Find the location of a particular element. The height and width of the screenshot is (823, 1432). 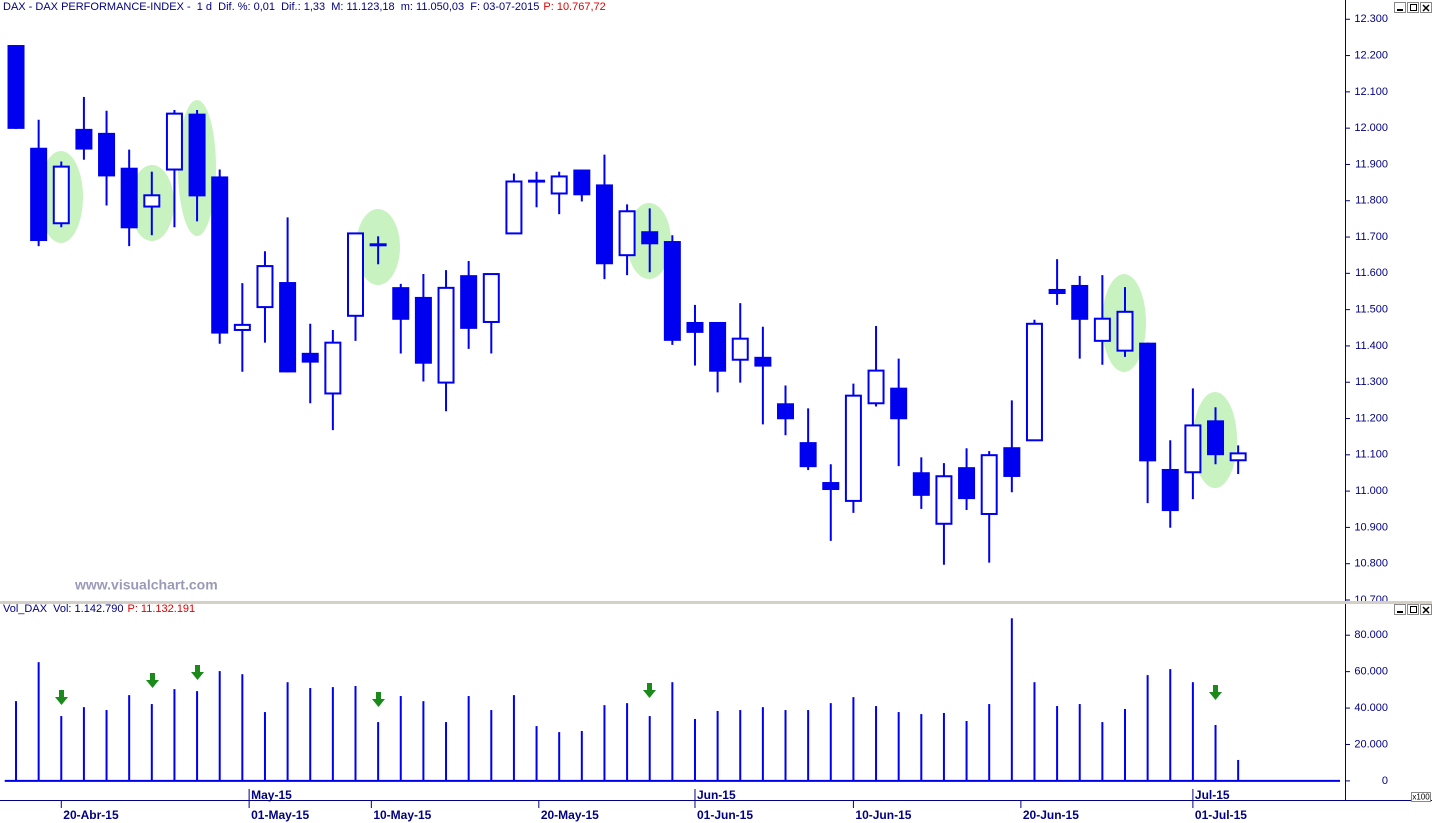

y-tick-label: 11.500 is located at coordinates (1371, 310).